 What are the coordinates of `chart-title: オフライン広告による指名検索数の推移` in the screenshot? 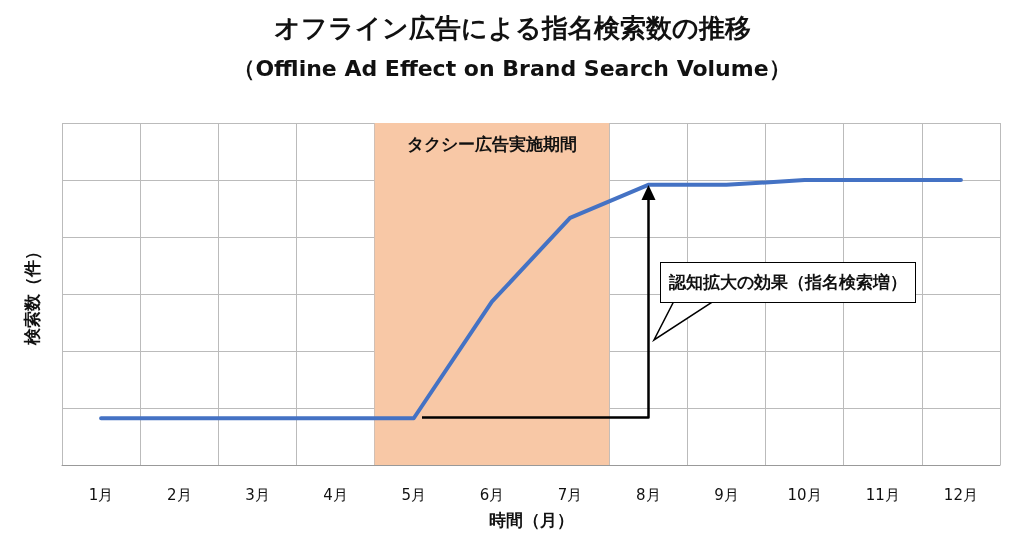 It's located at (512, 28).